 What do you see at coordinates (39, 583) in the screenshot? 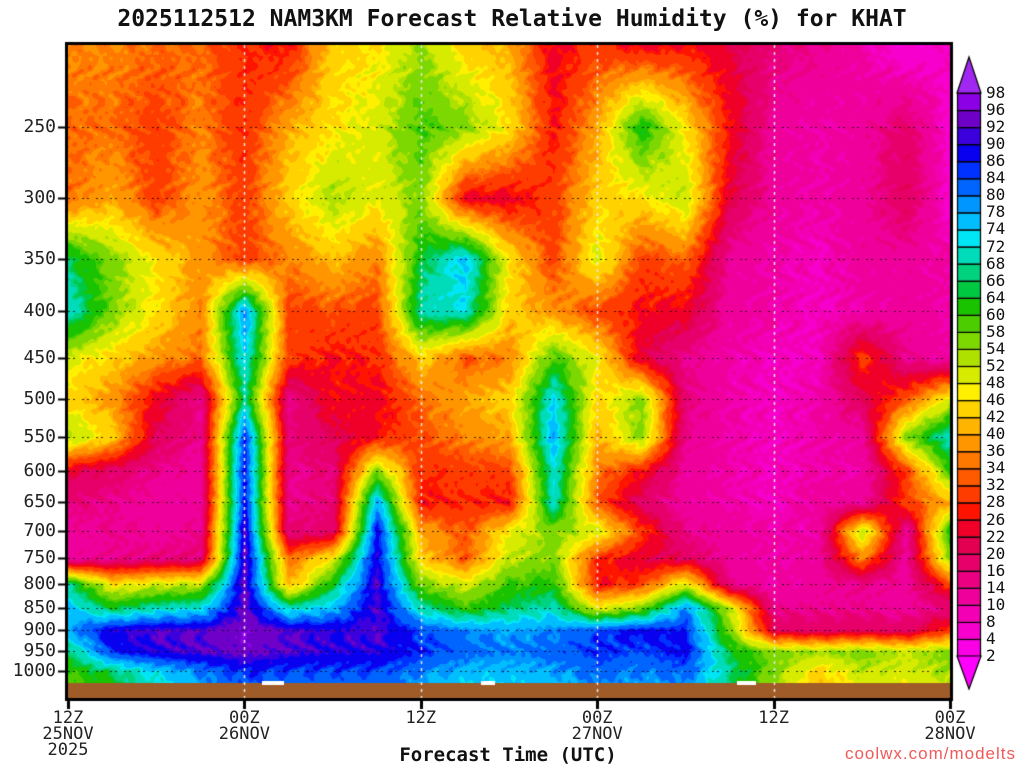
I see `pressure-tick-label: 800` at bounding box center [39, 583].